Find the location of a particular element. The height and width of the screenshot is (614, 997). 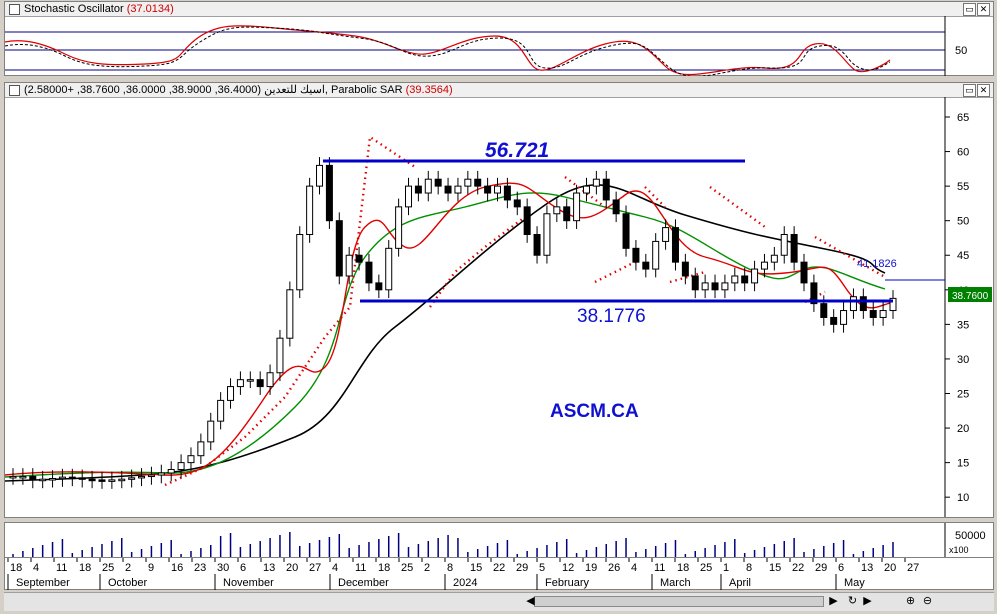

price-tick-label: 15 is located at coordinates (963, 464).